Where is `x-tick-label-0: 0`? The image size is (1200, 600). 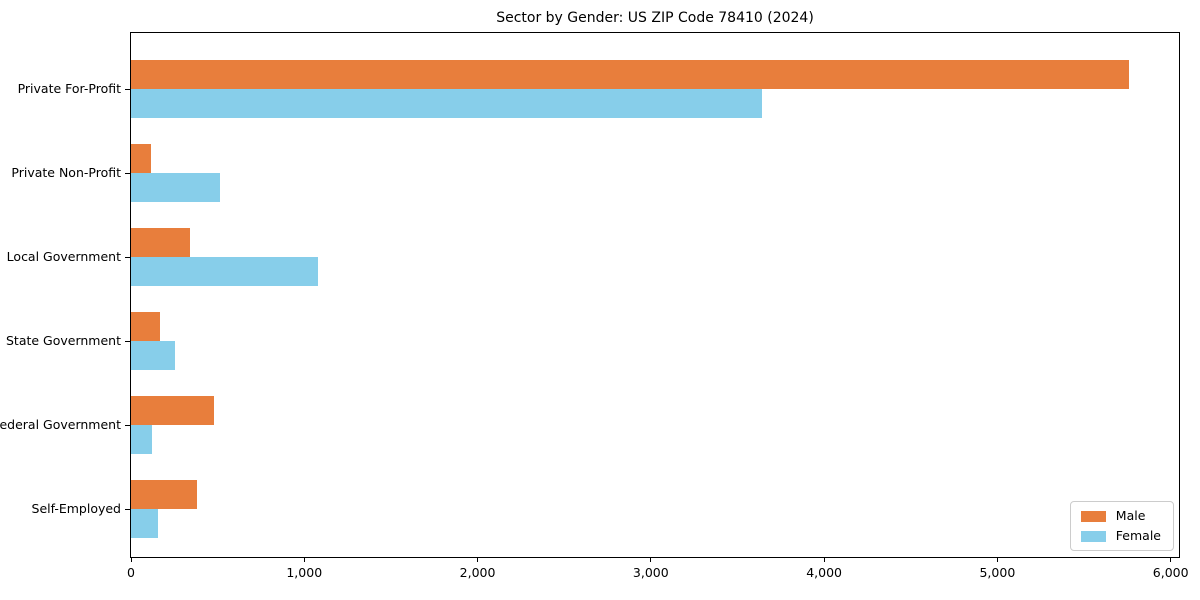
x-tick-label-0: 0 is located at coordinates (131, 572).